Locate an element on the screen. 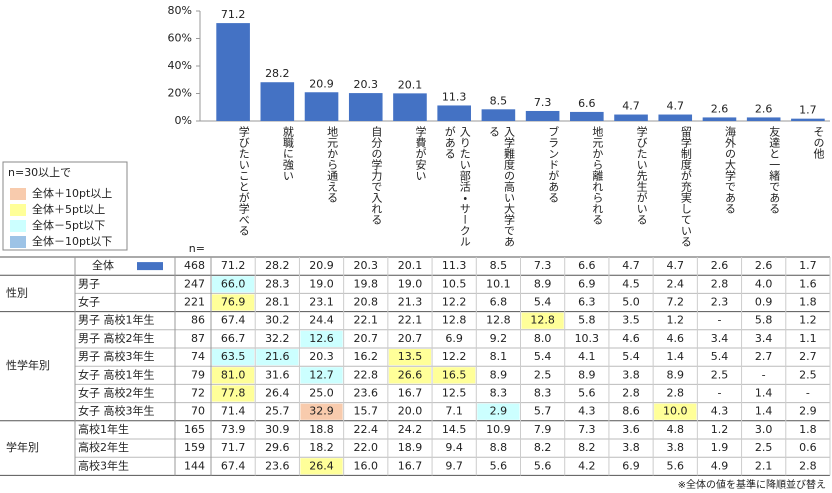 This screenshot has height=493, width=832. cell-value: 20.3 is located at coordinates (366, 265).